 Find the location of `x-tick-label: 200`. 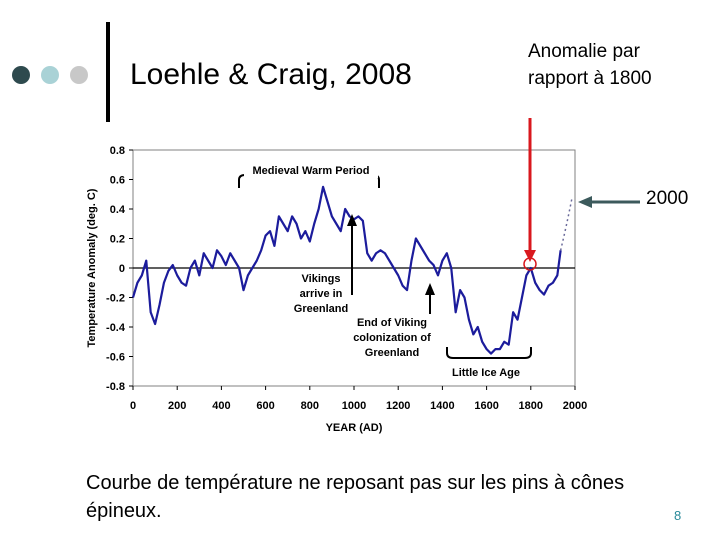

x-tick-label: 200 is located at coordinates (177, 406).